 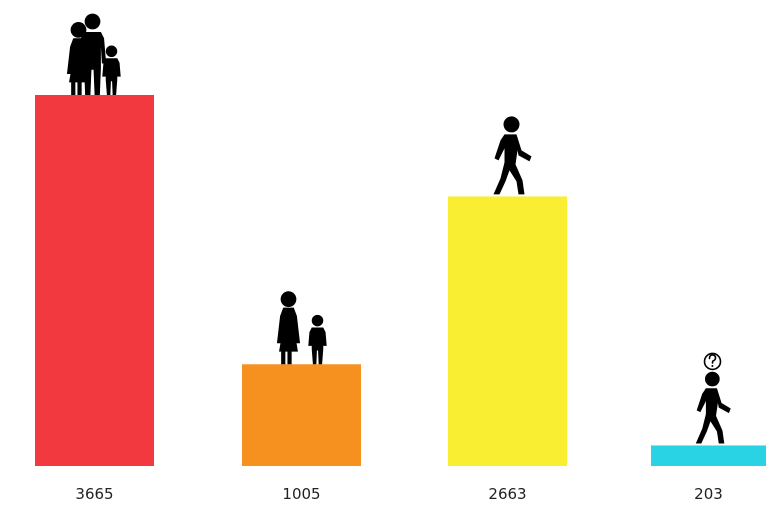 What do you see at coordinates (507, 494) in the screenshot?
I see `value-label-2663: 2663` at bounding box center [507, 494].